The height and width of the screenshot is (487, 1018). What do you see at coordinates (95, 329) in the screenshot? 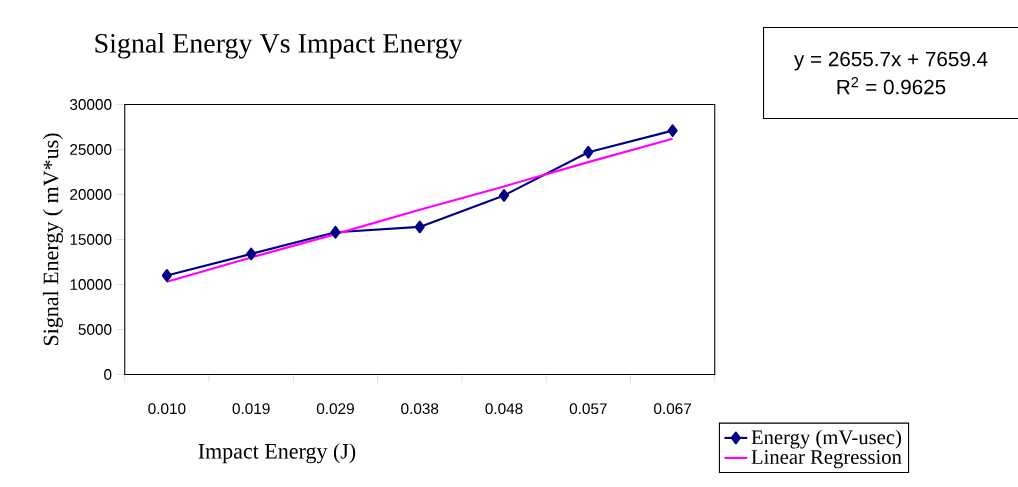
I see `y-tick-label: 5000` at bounding box center [95, 329].